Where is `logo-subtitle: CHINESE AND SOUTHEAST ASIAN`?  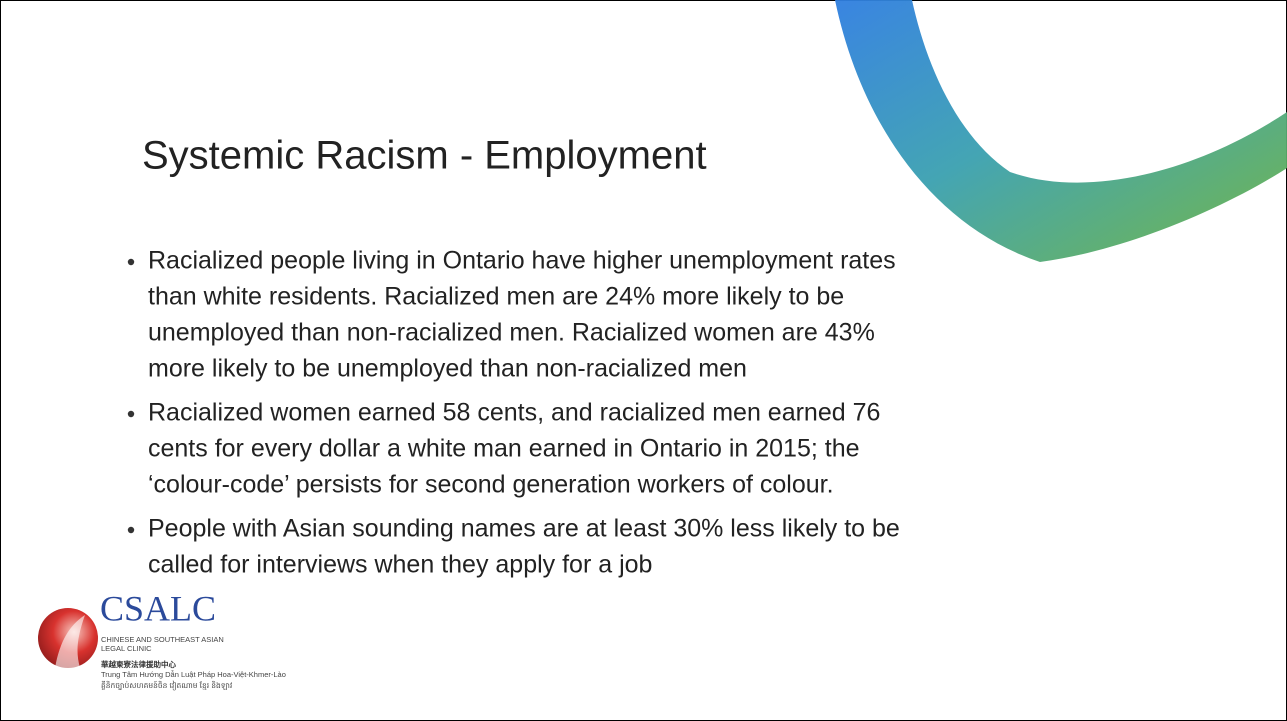 logo-subtitle: CHINESE AND SOUTHEAST ASIAN is located at coordinates (162, 639).